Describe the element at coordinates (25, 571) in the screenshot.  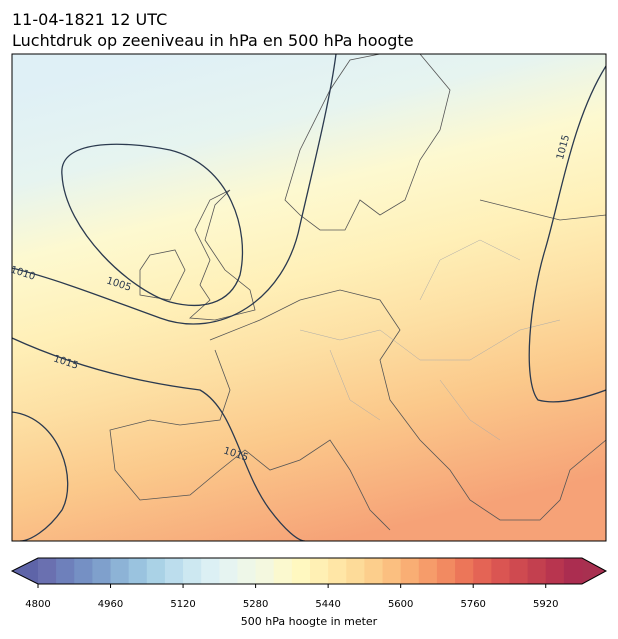
I see `colorbar-under` at that location.